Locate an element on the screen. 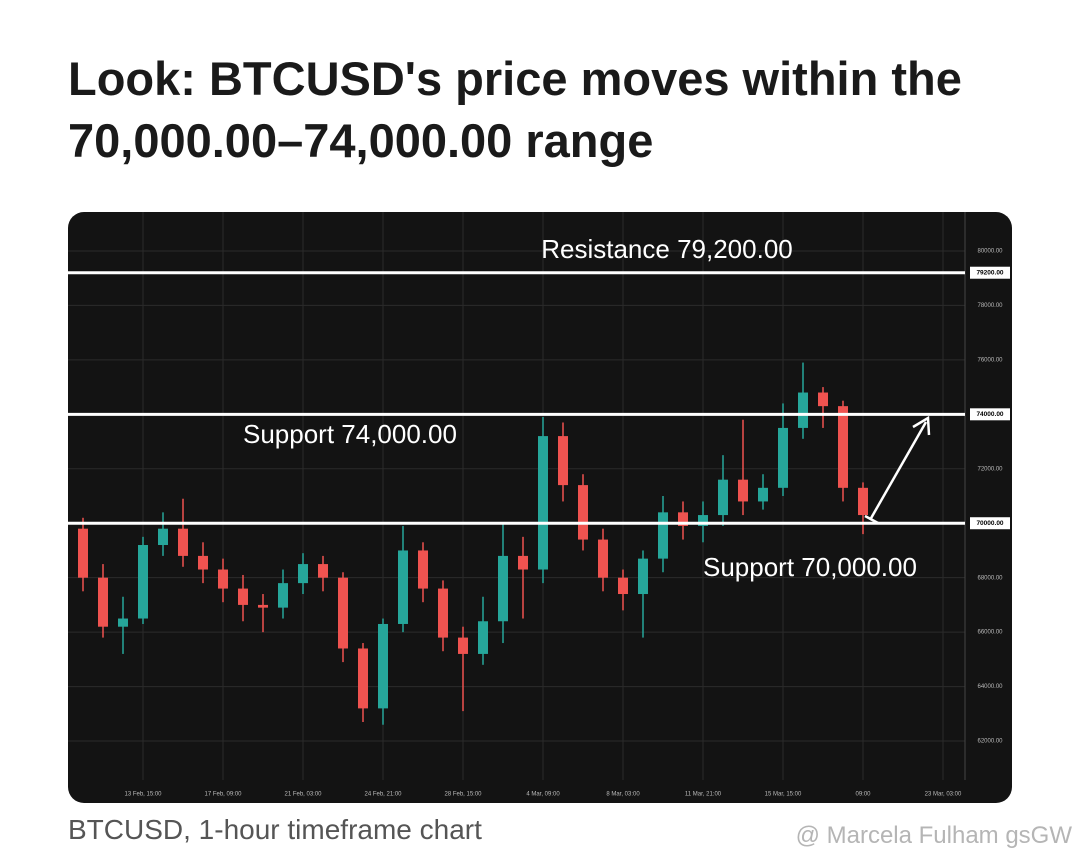 This screenshot has height=863, width=1080. arrow-shaft is located at coordinates (898, 471).